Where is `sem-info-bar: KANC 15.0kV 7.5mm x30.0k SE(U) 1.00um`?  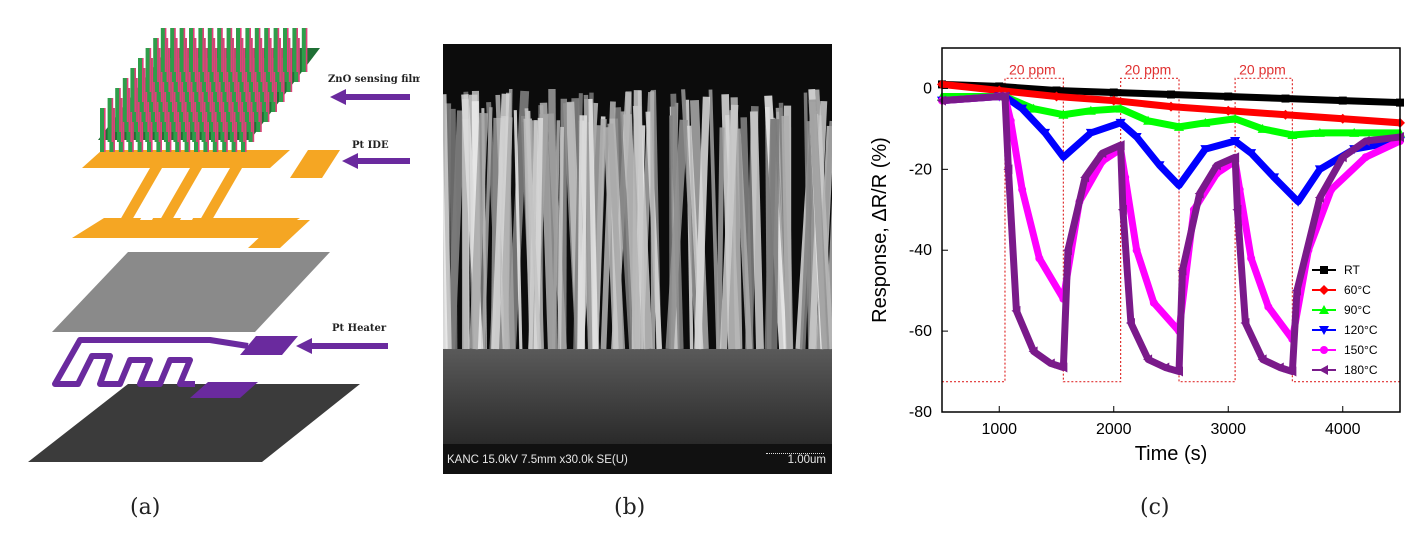 sem-info-bar: KANC 15.0kV 7.5mm x30.0k SE(U) 1.00um is located at coordinates (637, 459).